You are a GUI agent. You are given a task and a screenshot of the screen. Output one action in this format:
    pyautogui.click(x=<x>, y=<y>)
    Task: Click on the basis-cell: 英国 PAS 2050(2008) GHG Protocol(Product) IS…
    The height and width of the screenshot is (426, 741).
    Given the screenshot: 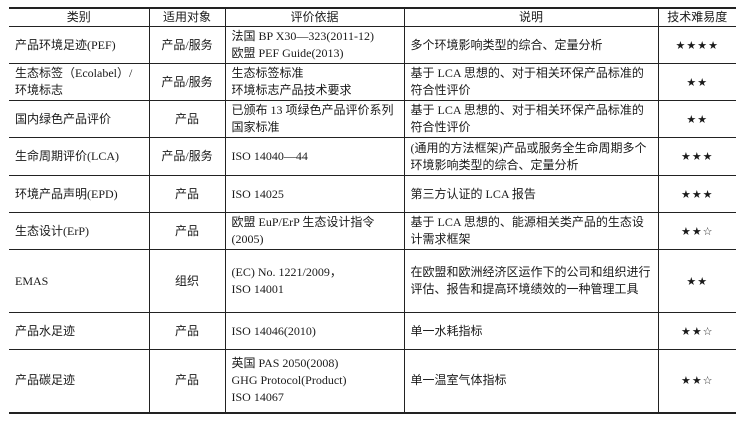 What is the action you would take?
    pyautogui.click(x=314, y=381)
    